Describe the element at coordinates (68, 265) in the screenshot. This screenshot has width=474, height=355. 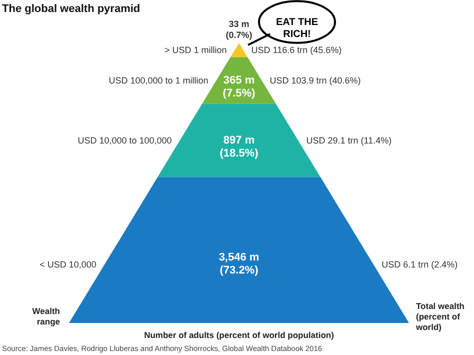
I see `category-label: < USD 10,000` at that location.